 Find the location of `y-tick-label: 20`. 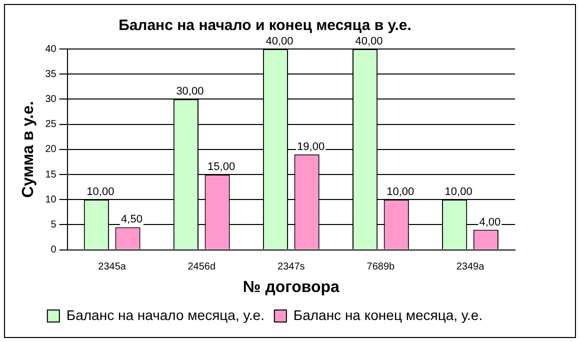

y-tick-label: 20 is located at coordinates (51, 150).